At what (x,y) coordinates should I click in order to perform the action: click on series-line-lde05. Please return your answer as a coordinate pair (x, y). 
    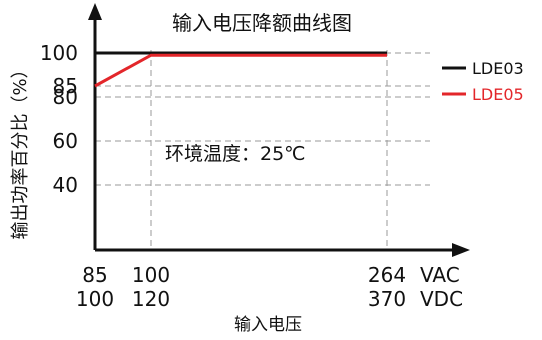
    Looking at the image, I should click on (240, 70).